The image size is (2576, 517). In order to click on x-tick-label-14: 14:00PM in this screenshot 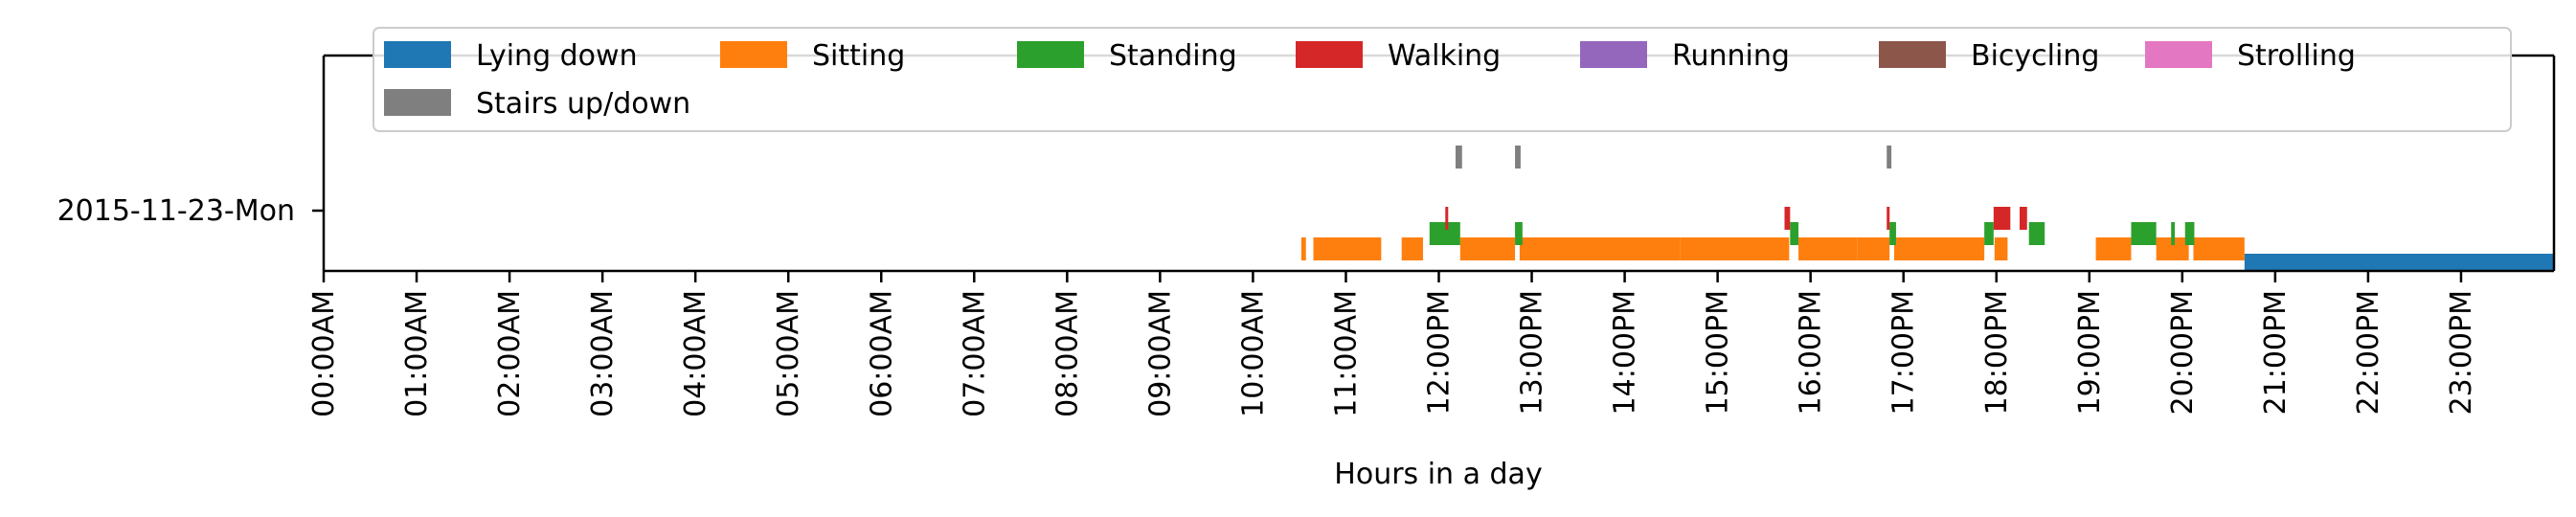, I will do `click(1625, 352)`.